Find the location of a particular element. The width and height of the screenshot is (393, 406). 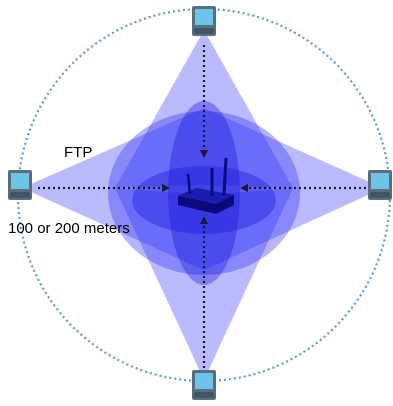

range-label: 100 or 200 meters is located at coordinates (69, 228).